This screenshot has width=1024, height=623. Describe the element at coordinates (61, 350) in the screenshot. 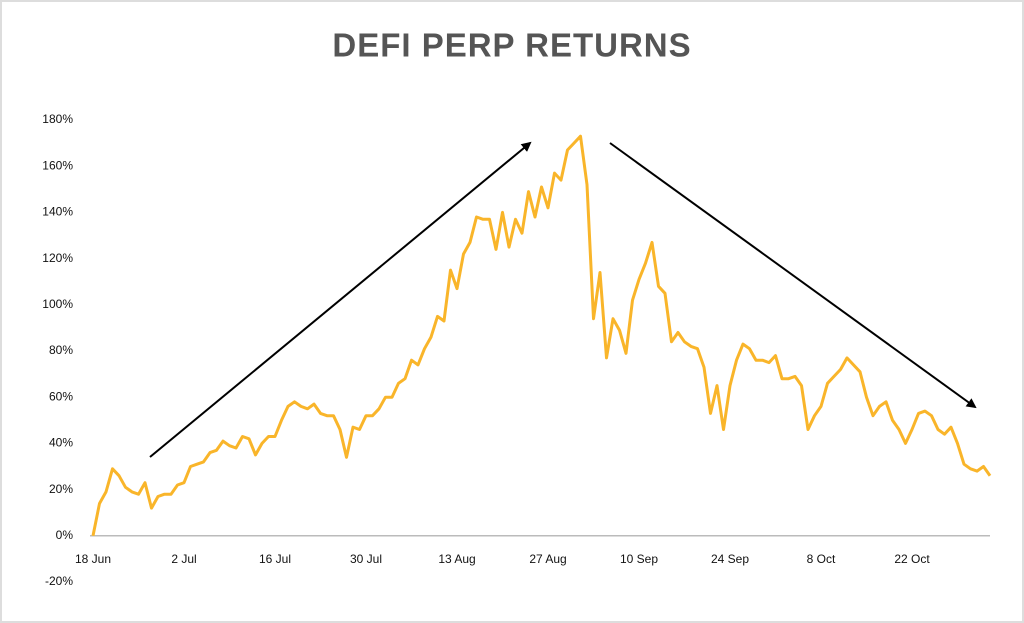

I see `y-tick-label: 80%` at that location.